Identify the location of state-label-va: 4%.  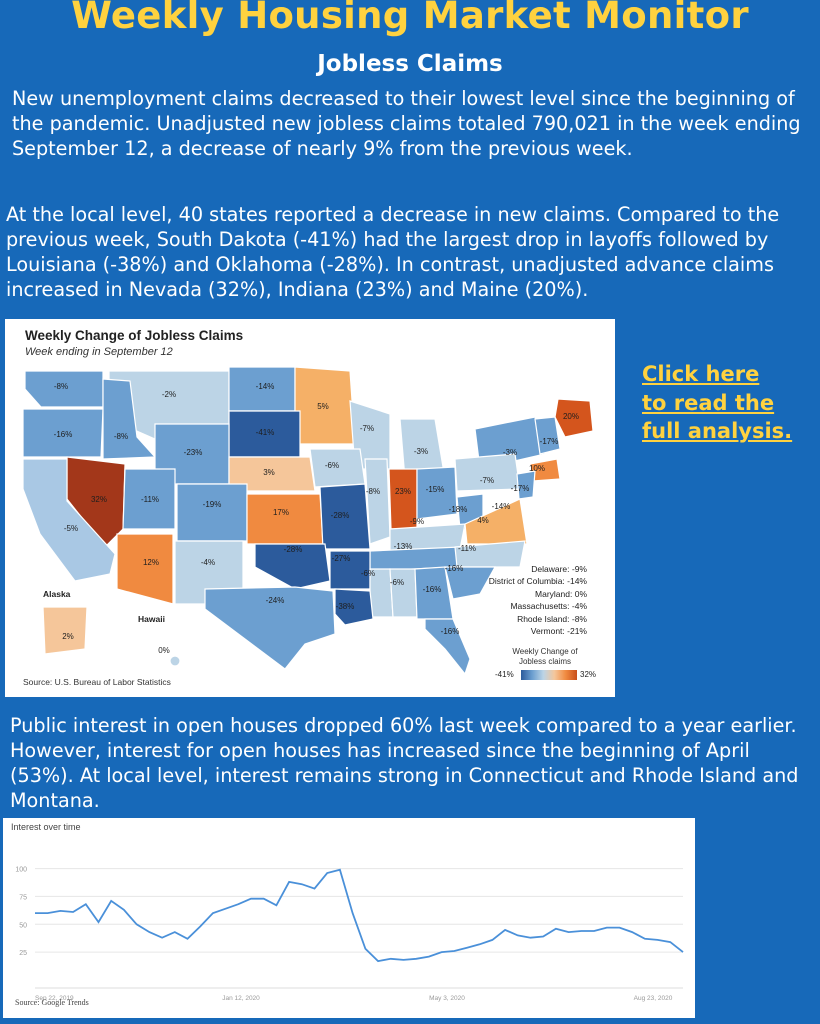
(483, 520).